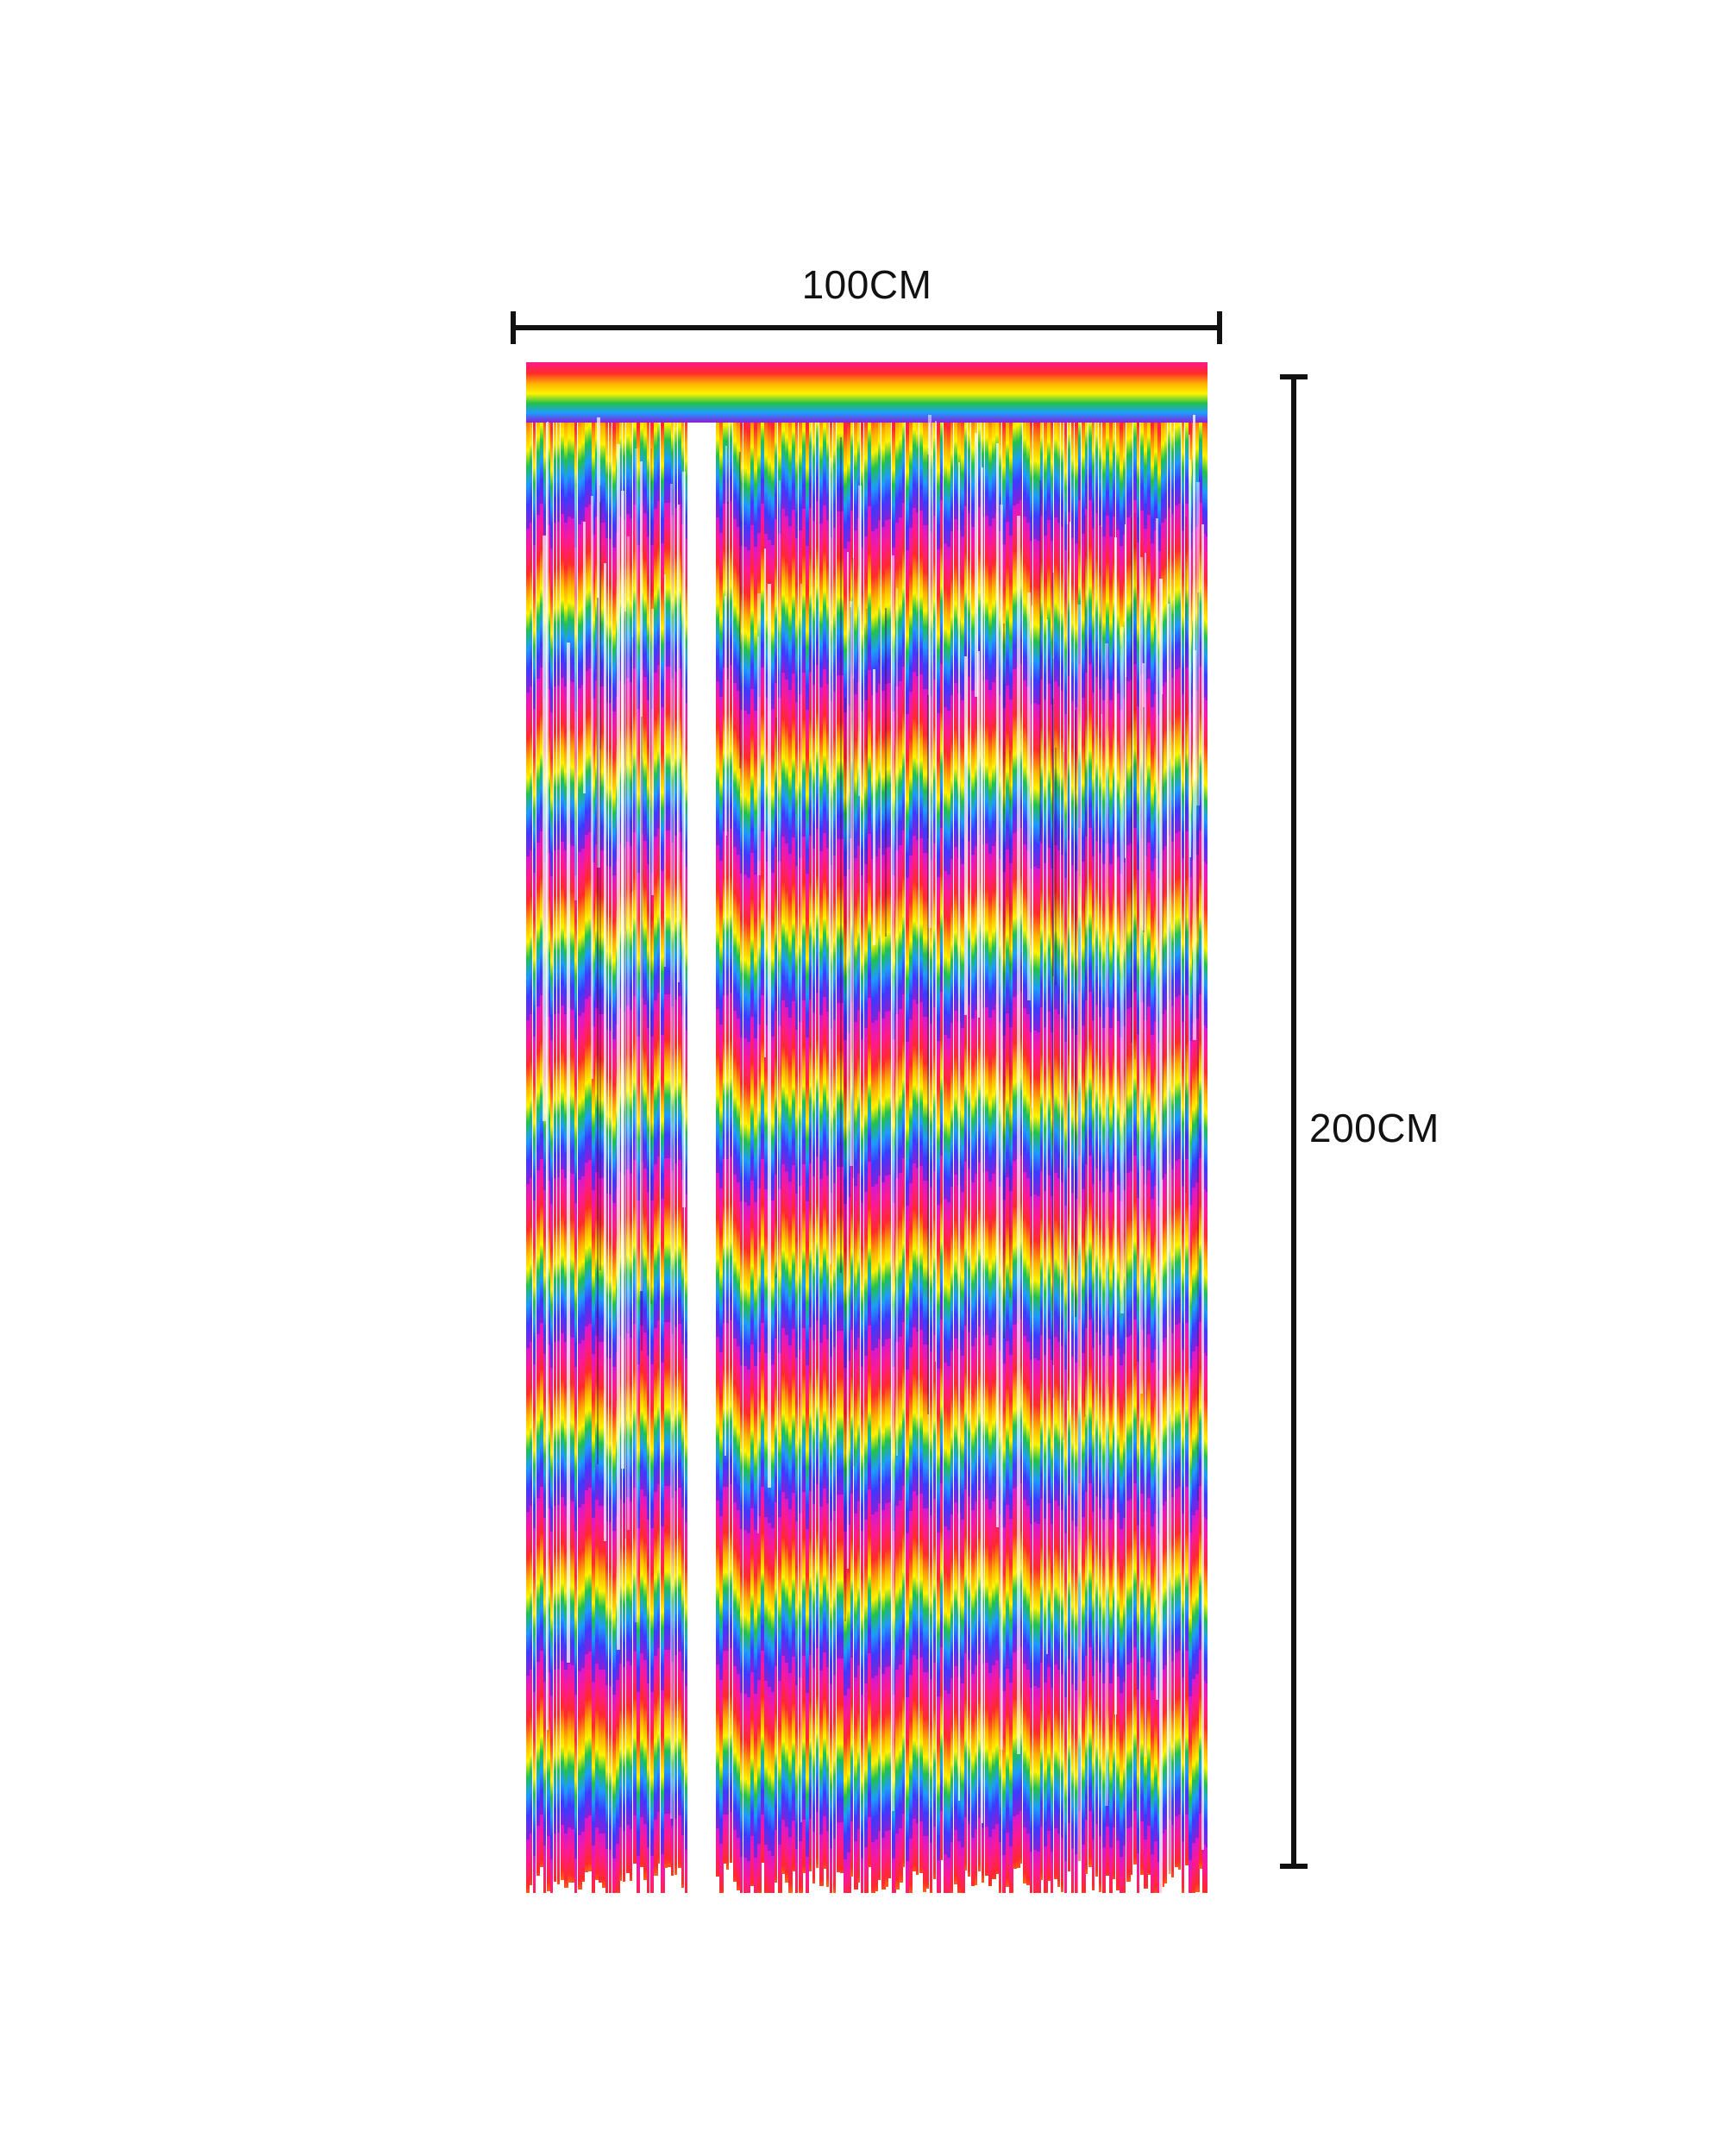  I want to click on height-dimension-cap-bottom, so click(1294, 1866).